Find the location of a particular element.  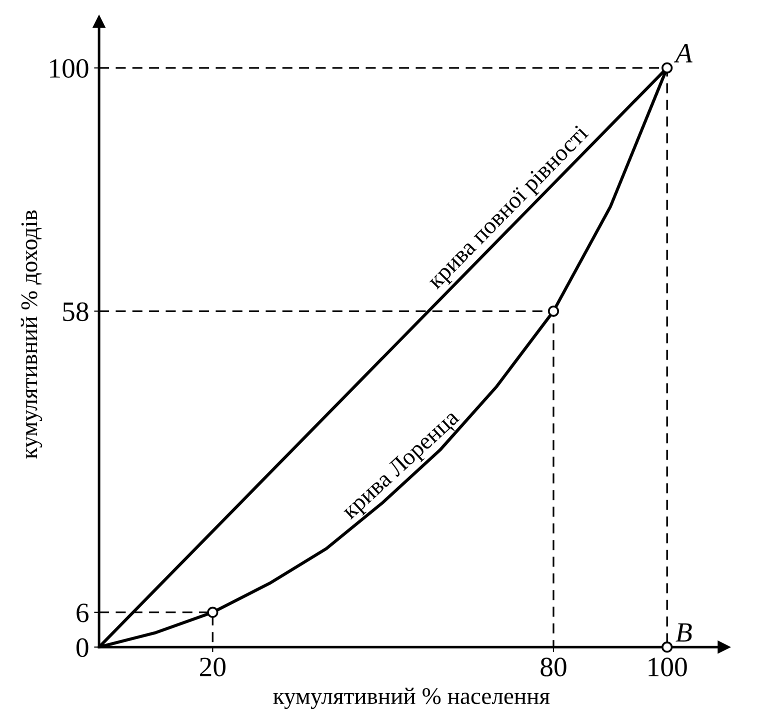

y-tick-label: 6 is located at coordinates (82, 613).